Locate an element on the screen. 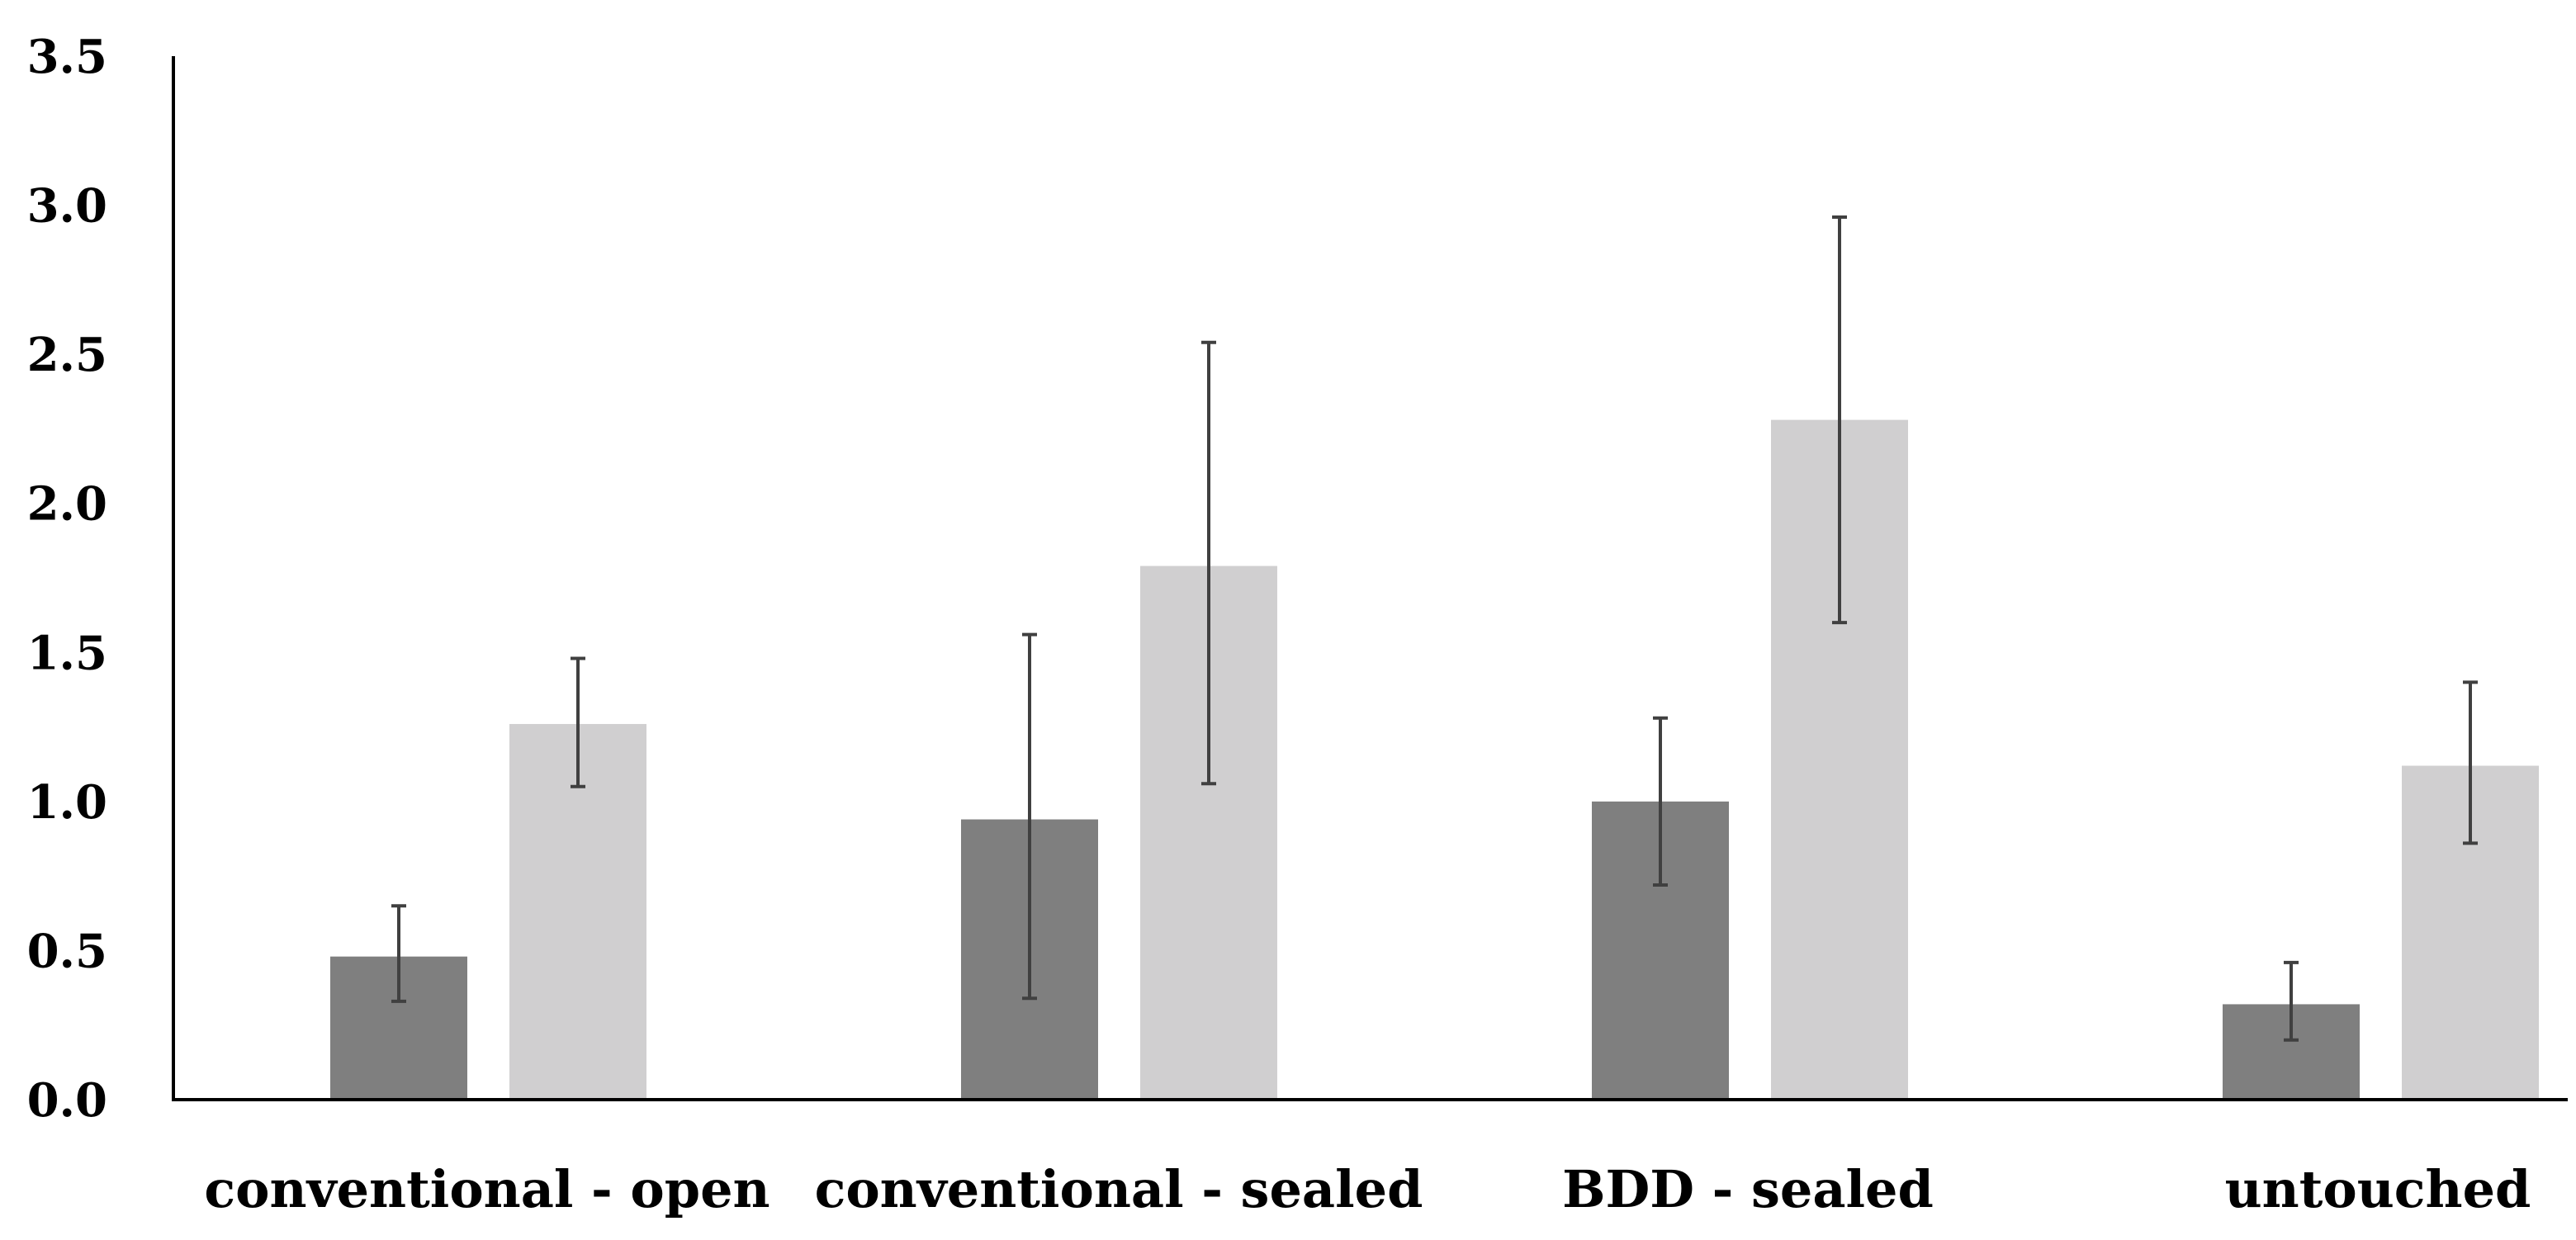  x-category-label: conventional - open is located at coordinates (486, 1189).